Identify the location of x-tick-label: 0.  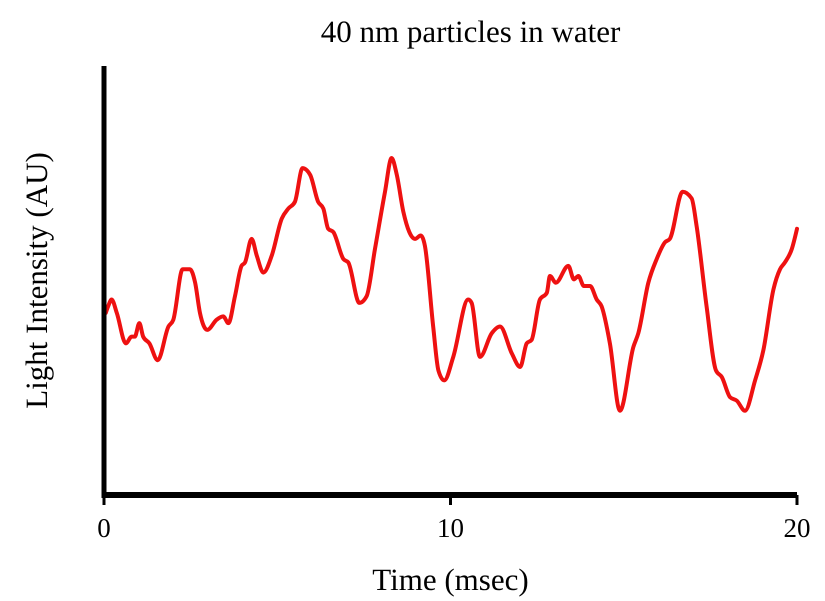
(104, 528).